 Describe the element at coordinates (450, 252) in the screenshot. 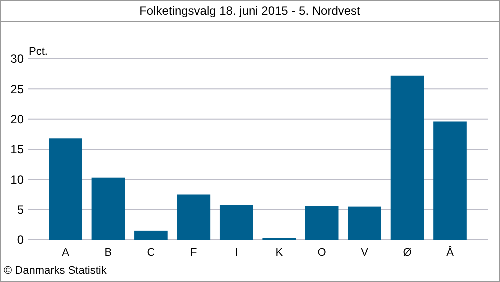

I see `x-tick-label: Å` at that location.